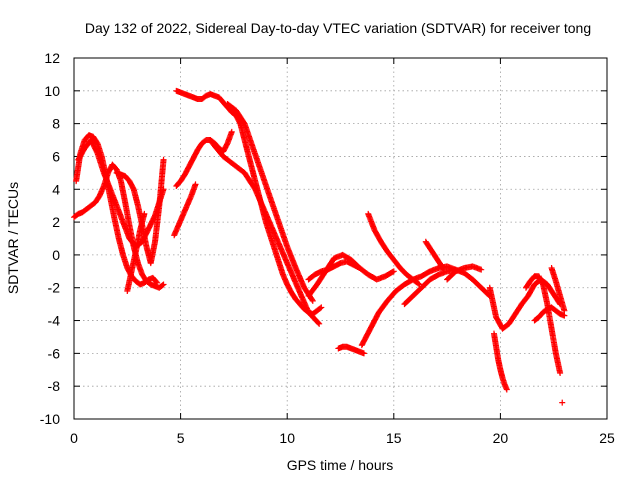  What do you see at coordinates (394, 438) in the screenshot?
I see `x-tick-label: 15` at bounding box center [394, 438].